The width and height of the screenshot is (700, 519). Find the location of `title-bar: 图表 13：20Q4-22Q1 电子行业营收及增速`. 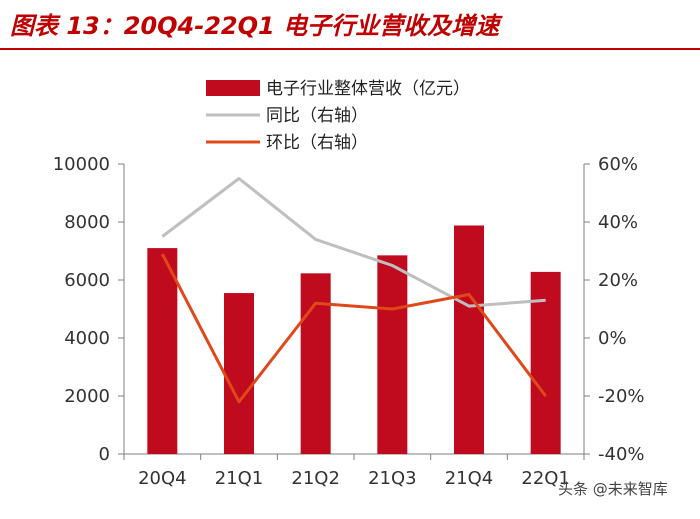

title-bar: 图表 13：20Q4-22Q1 电子行业营收及增速 is located at coordinates (350, 25).